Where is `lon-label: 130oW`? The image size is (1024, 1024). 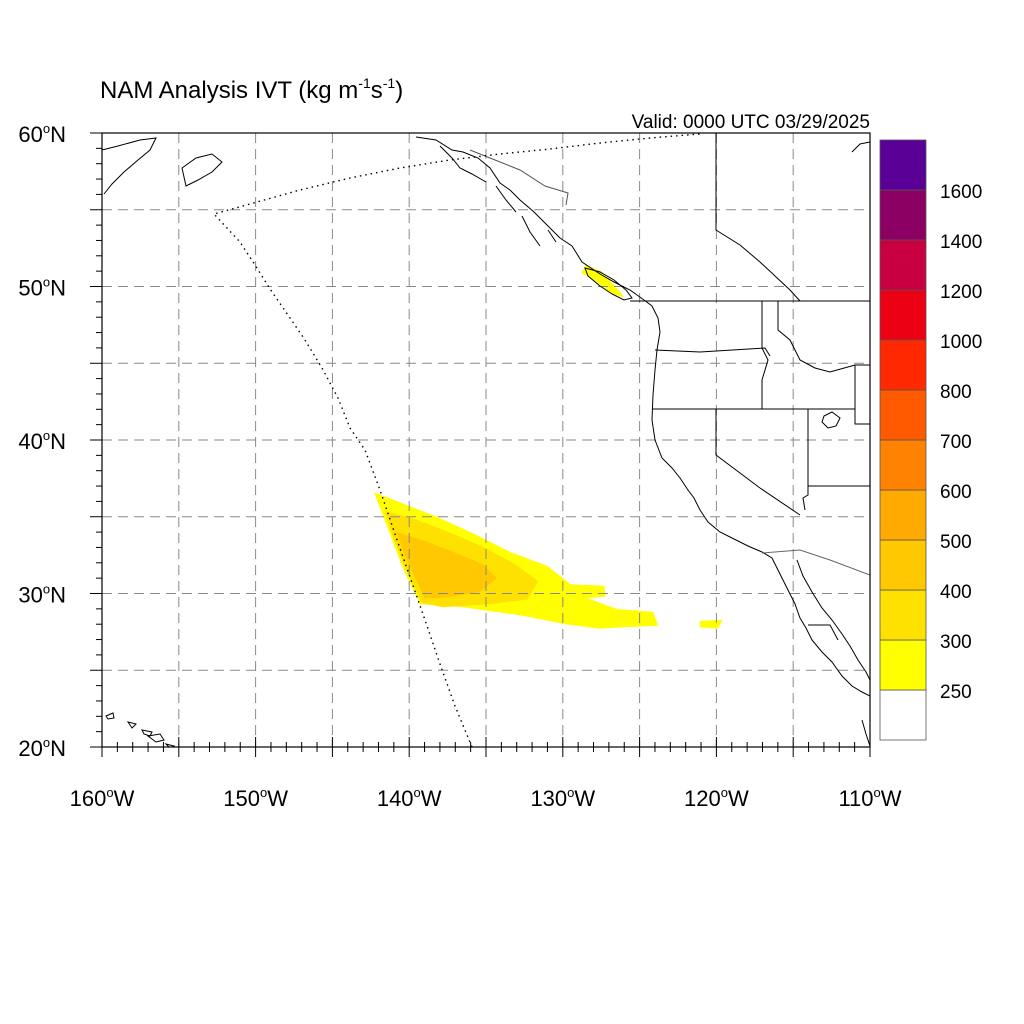
lon-label: 130oW is located at coordinates (562, 798).